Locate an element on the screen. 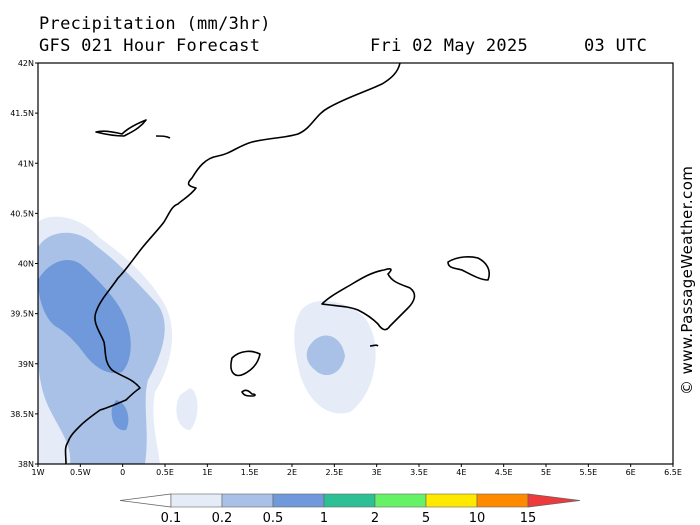 The height and width of the screenshot is (525, 700). precip-area-heavy is located at coordinates (84, 316).